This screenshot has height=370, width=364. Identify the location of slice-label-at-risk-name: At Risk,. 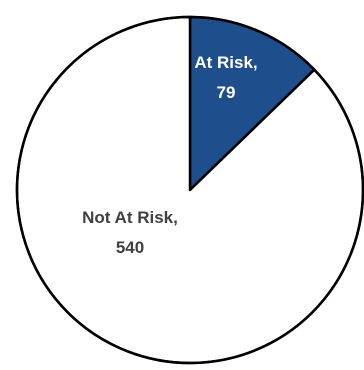
(225, 62).